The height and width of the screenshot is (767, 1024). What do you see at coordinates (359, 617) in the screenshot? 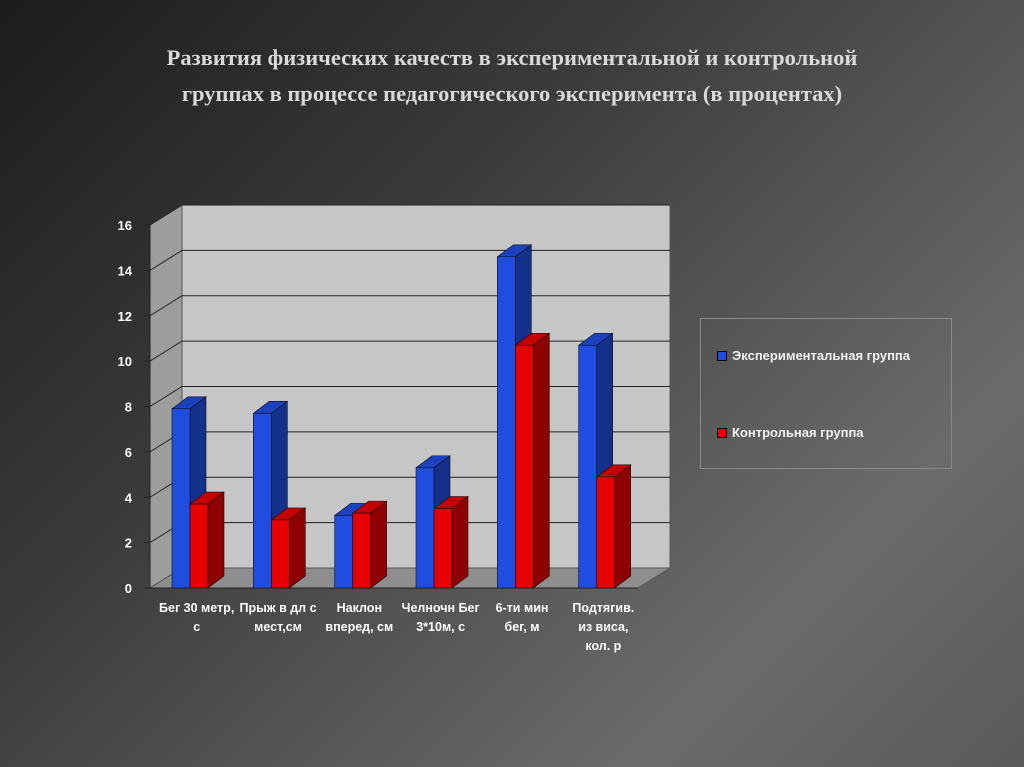
I see `x-tick-label: Наклон вперед, см` at bounding box center [359, 617].